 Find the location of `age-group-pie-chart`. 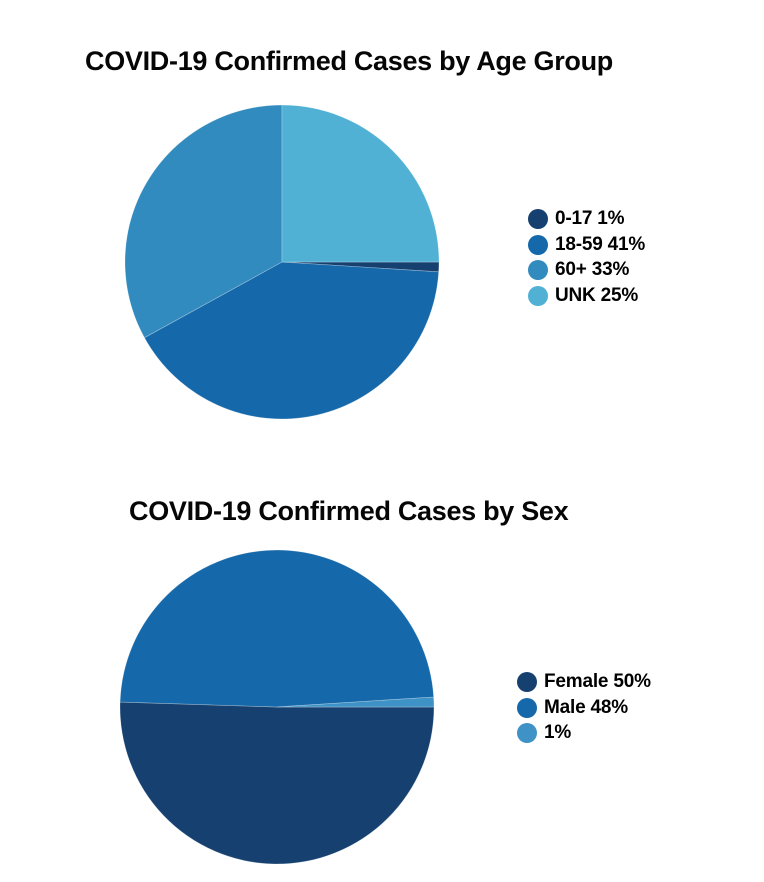

age-group-pie-chart is located at coordinates (282, 262).